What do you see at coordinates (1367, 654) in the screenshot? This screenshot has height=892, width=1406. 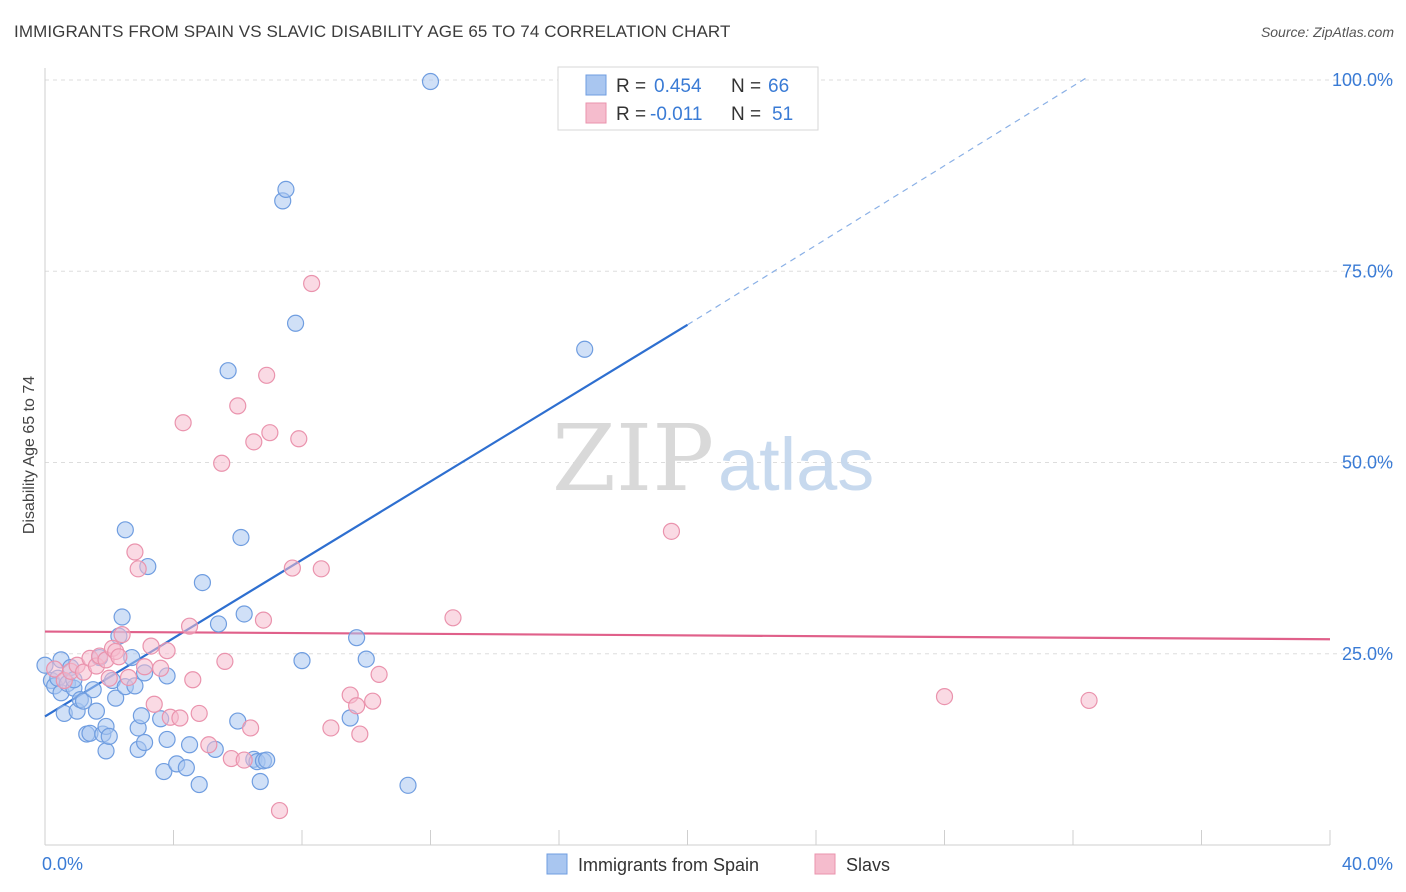 I see `y-tick-label: 25.0%` at bounding box center [1367, 654].